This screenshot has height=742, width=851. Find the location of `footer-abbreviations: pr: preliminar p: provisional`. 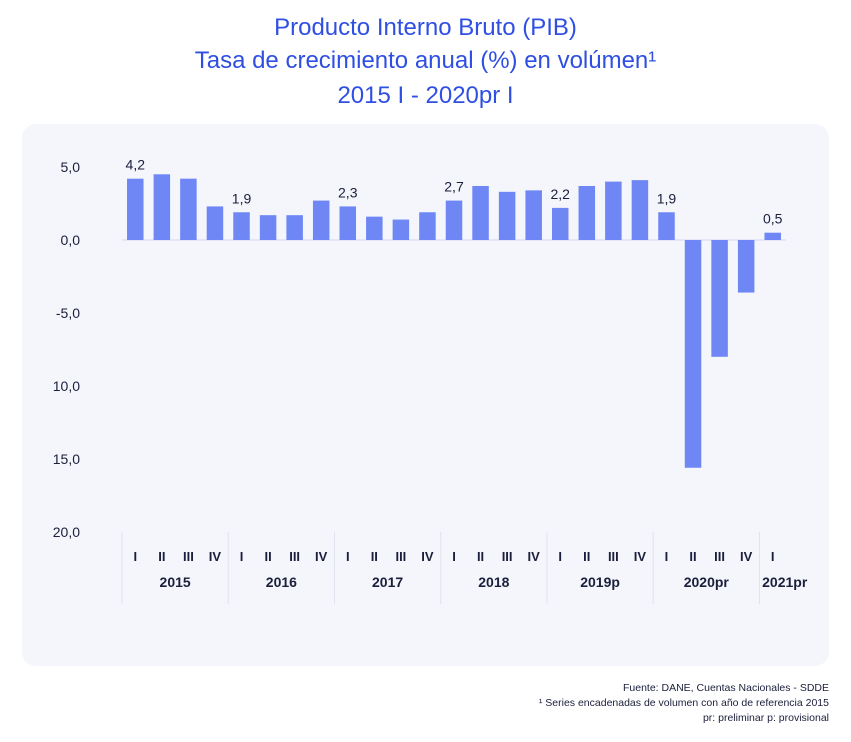

footer-abbreviations: pr: preliminar p: provisional is located at coordinates (765, 718).